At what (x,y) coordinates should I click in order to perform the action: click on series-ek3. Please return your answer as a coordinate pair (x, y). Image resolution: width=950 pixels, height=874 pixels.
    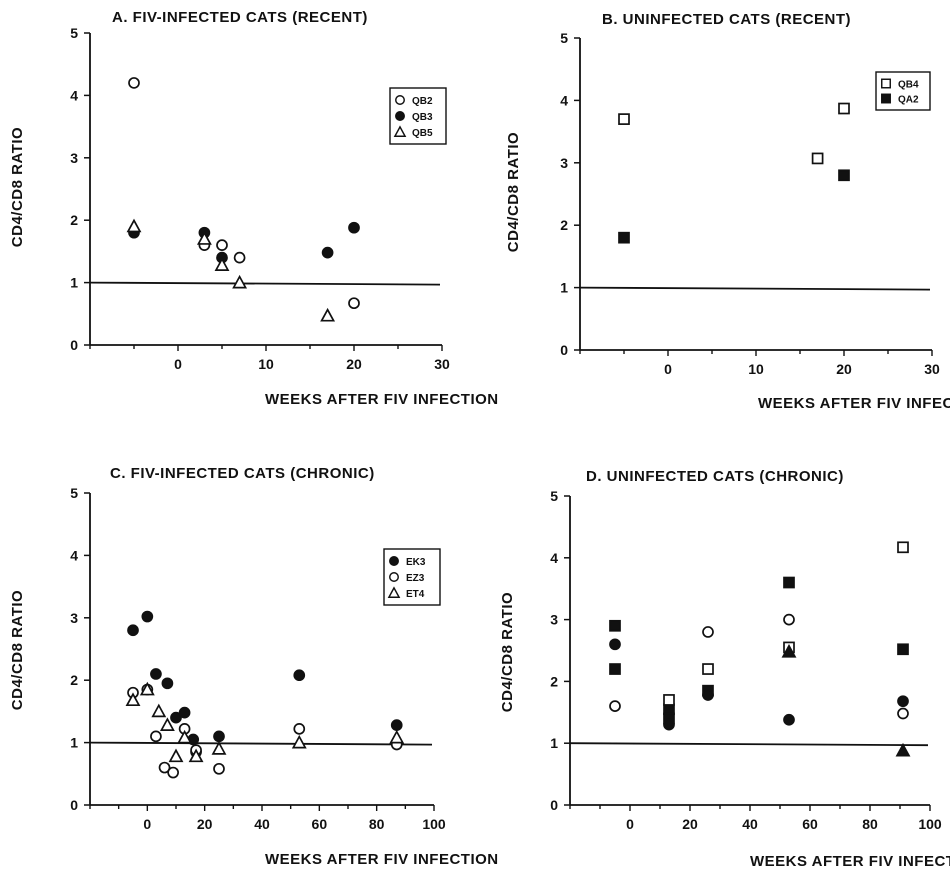
    Looking at the image, I should click on (265, 684).